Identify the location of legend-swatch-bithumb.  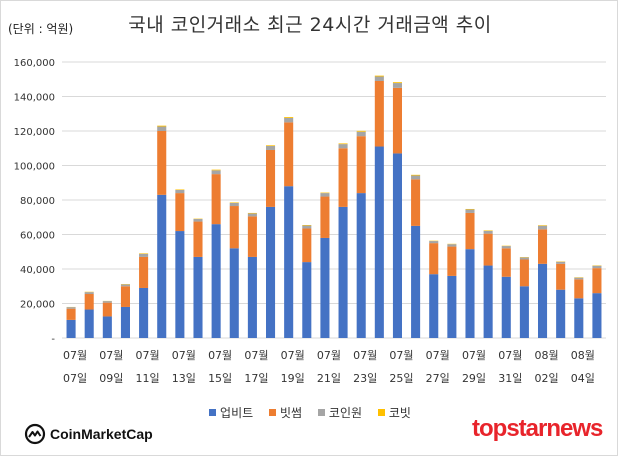
(272, 412).